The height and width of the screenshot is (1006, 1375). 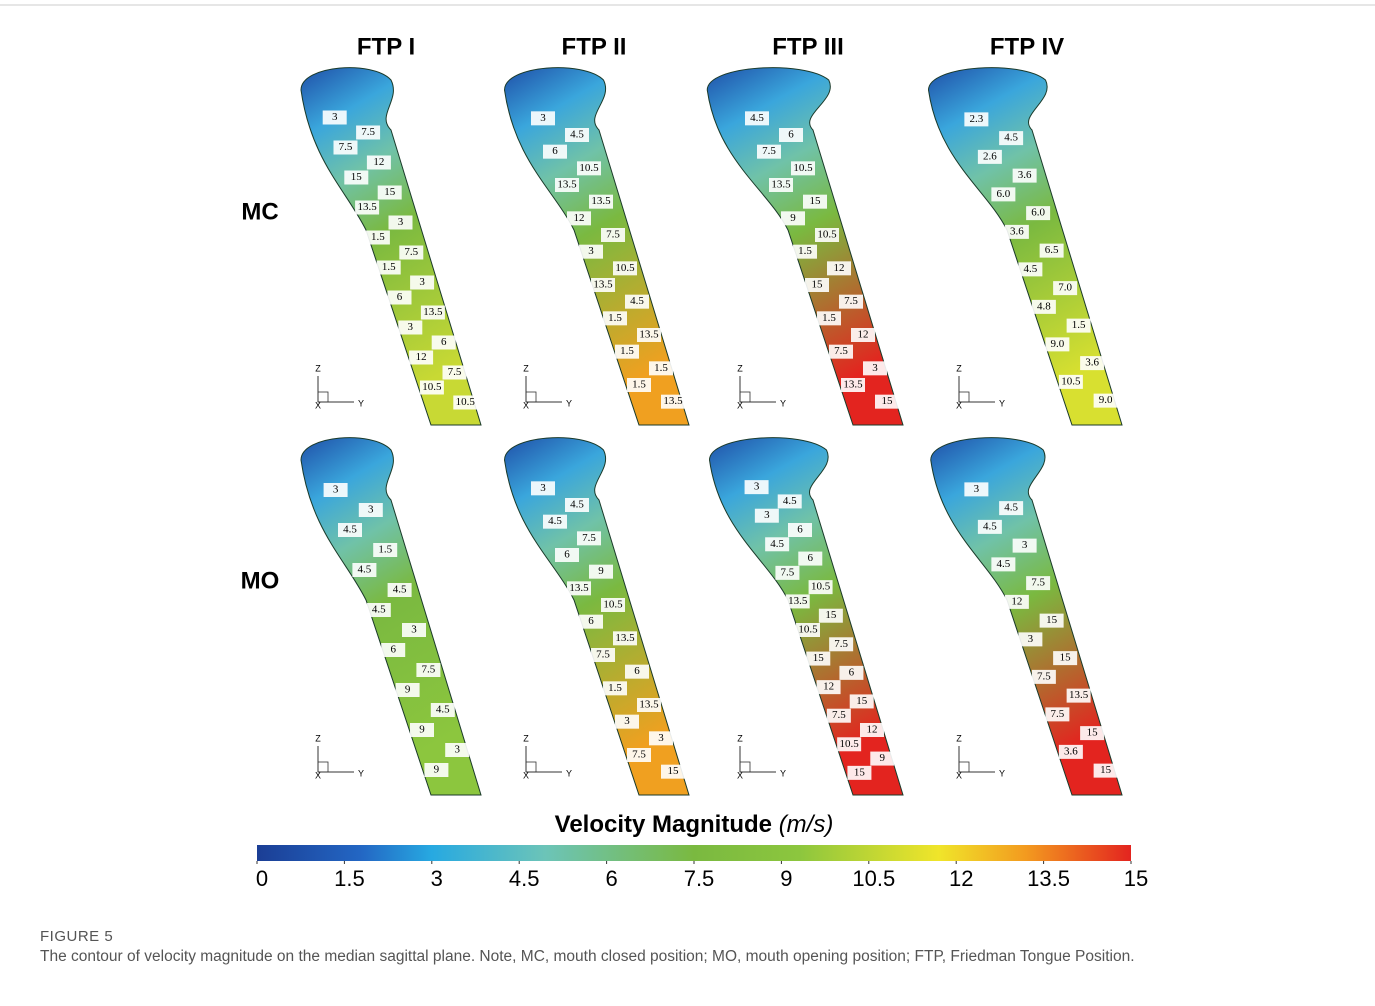 I want to click on colorbar-tick-label: 0, so click(x=262, y=878).